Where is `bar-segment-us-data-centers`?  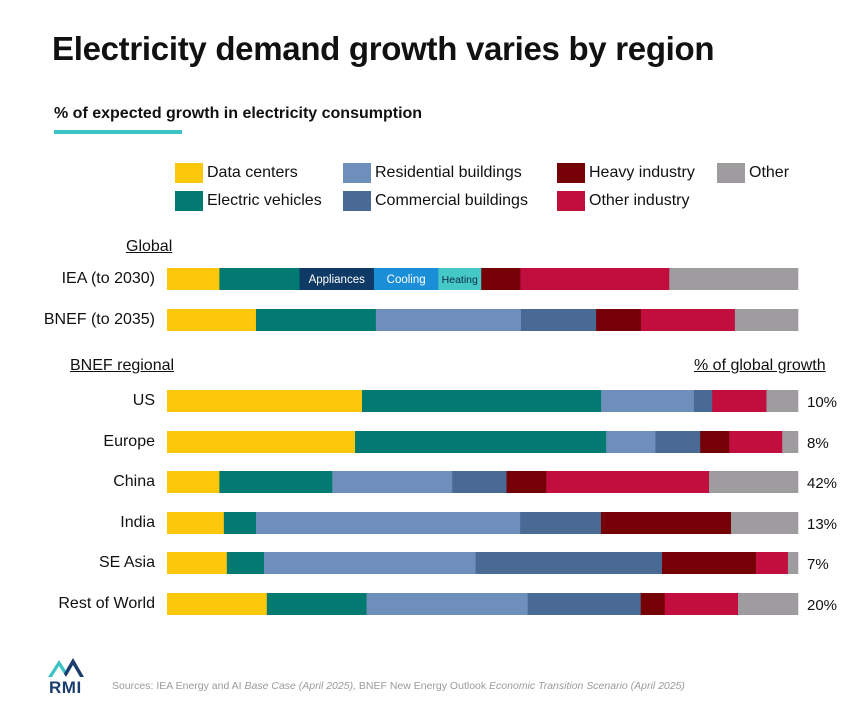 bar-segment-us-data-centers is located at coordinates (265, 401).